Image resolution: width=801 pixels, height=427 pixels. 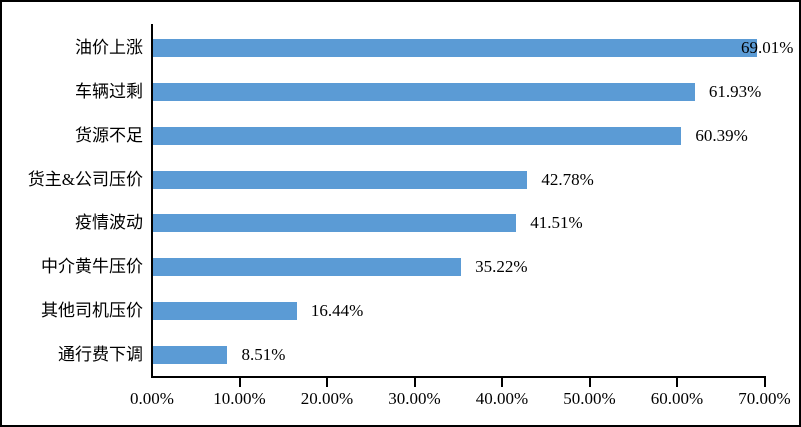 What do you see at coordinates (85, 179) in the screenshot?
I see `category-label: 货主&公司压价` at bounding box center [85, 179].